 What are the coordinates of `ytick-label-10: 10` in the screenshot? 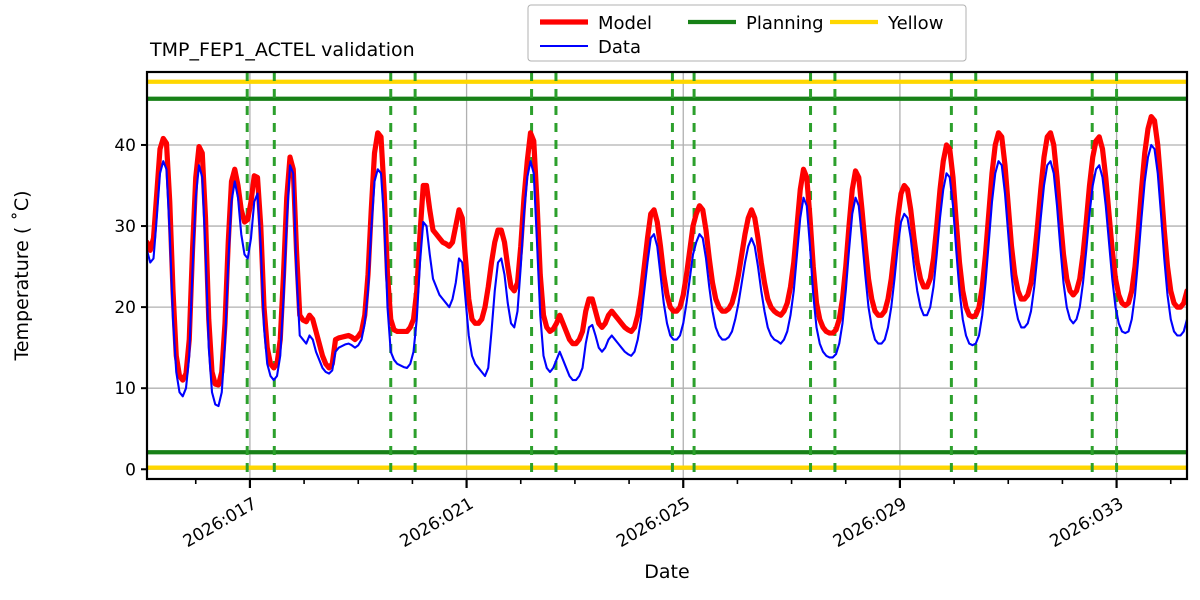 It's located at (125, 389).